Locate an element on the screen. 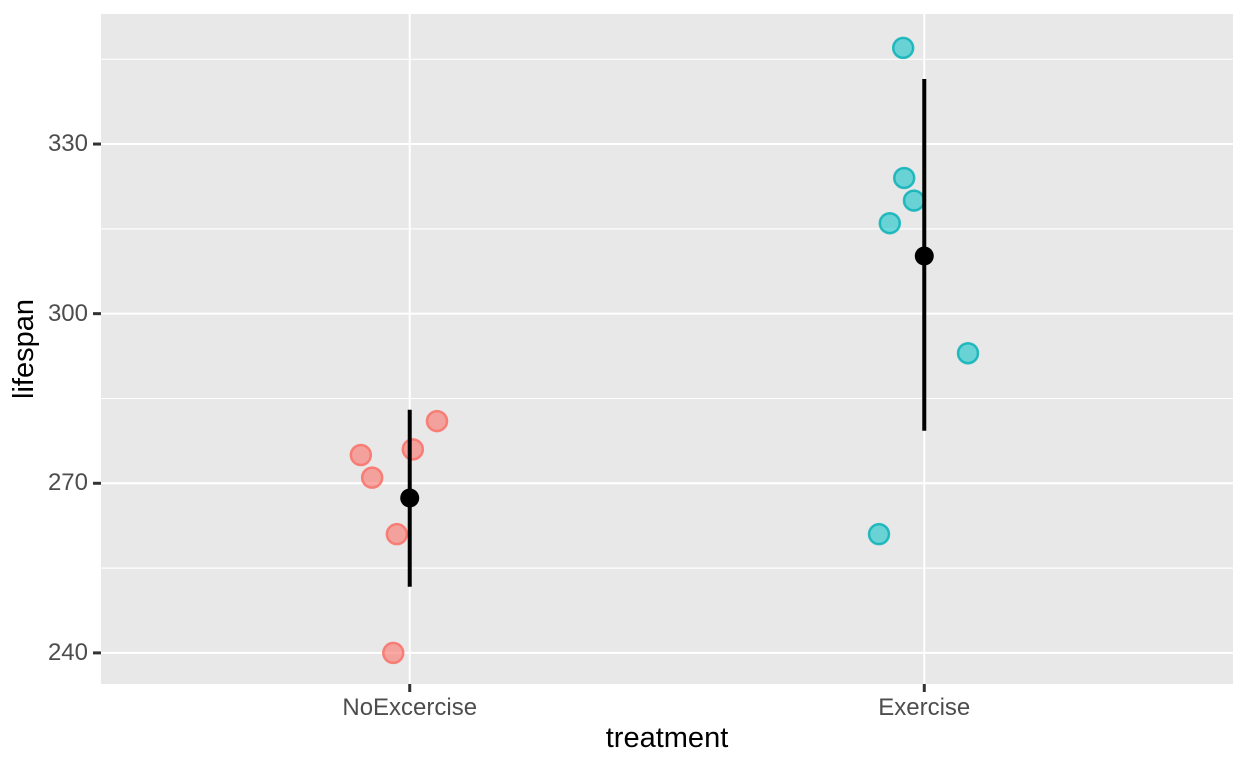 Image resolution: width=1248 pixels, height=768 pixels. y-tick-label: 300 is located at coordinates (67, 313).